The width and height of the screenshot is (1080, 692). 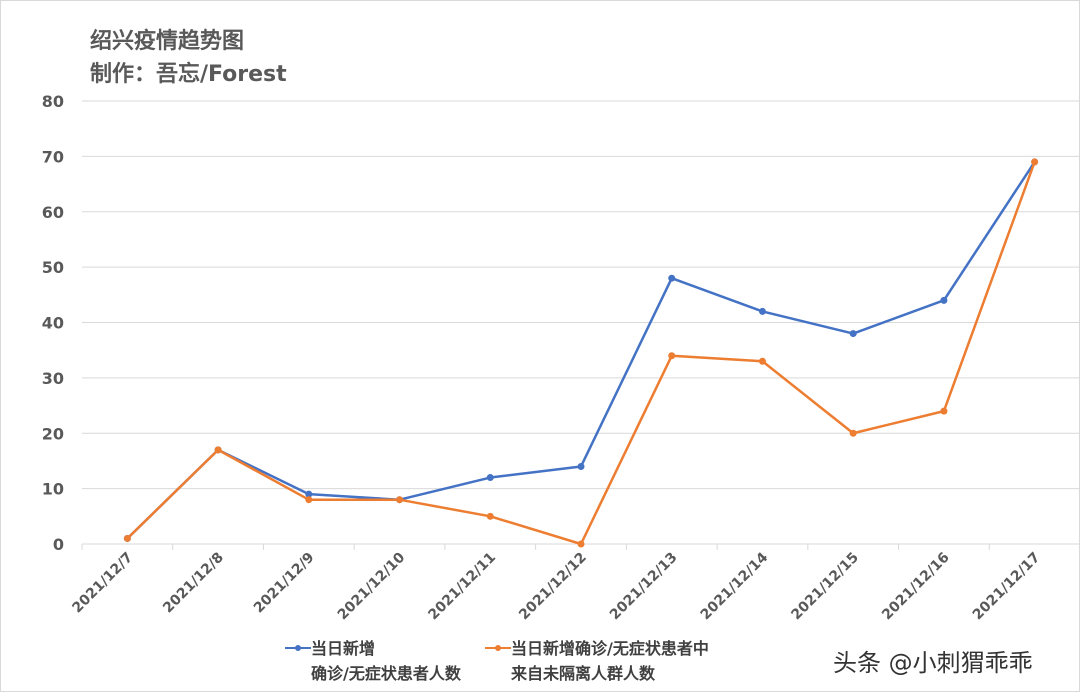 I want to click on x-tick-label: 2021/12/17, so click(x=1007, y=587).